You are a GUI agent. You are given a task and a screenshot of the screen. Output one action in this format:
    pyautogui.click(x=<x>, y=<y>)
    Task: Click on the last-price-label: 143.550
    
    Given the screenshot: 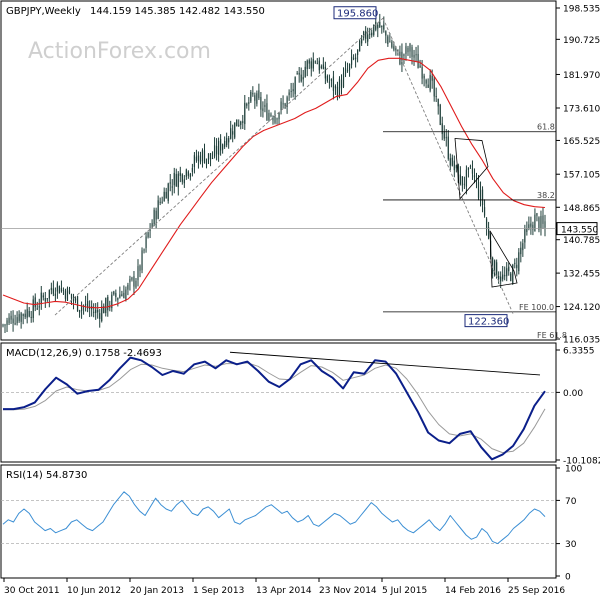 What is the action you would take?
    pyautogui.click(x=579, y=231)
    